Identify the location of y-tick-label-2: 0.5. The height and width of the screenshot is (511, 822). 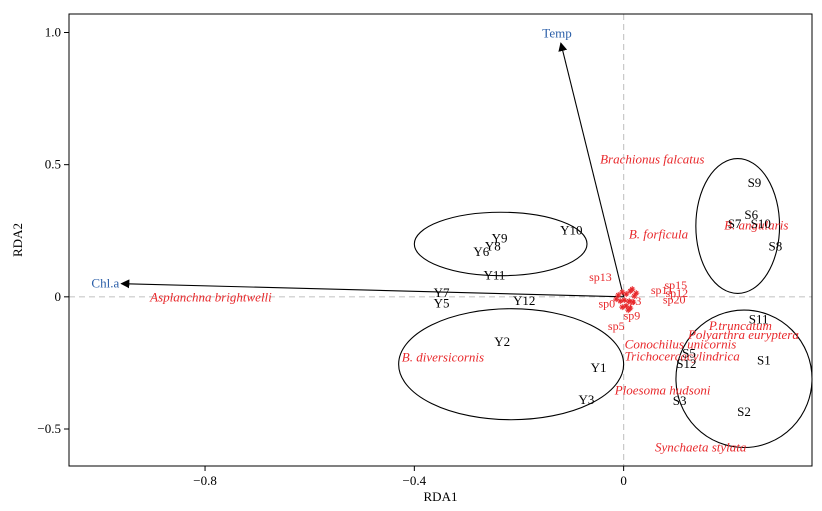
(53, 164).